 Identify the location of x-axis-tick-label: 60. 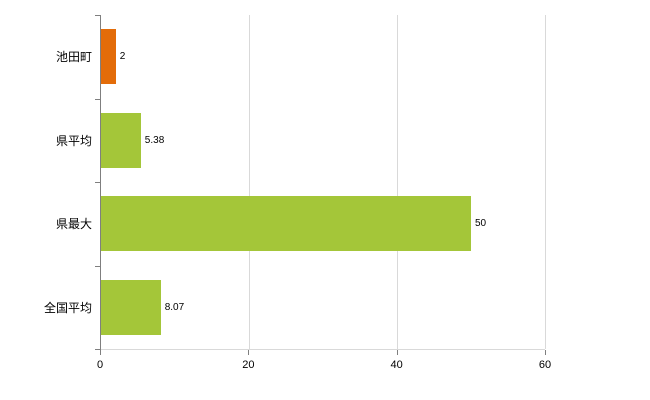
(545, 365).